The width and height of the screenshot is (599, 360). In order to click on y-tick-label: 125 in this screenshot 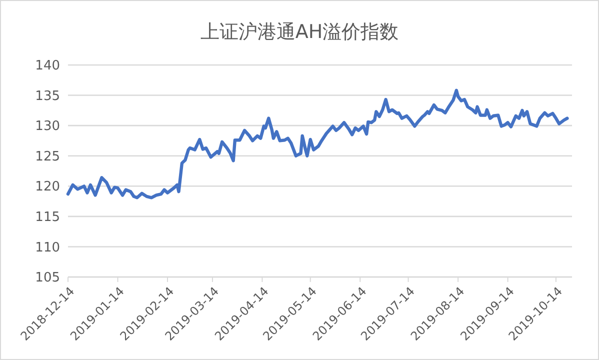, I will do `click(47, 156)`.